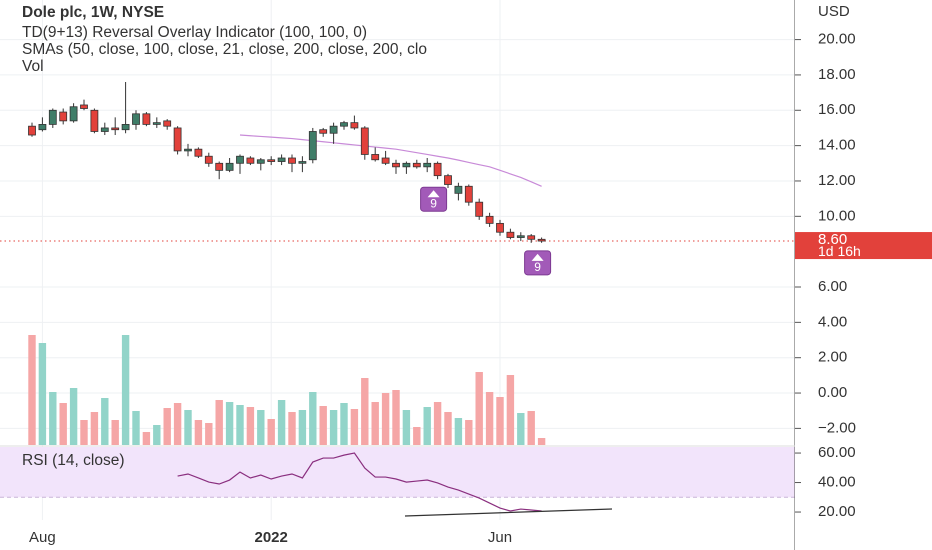  Describe the element at coordinates (863, 246) in the screenshot. I see `price-badge` at that location.